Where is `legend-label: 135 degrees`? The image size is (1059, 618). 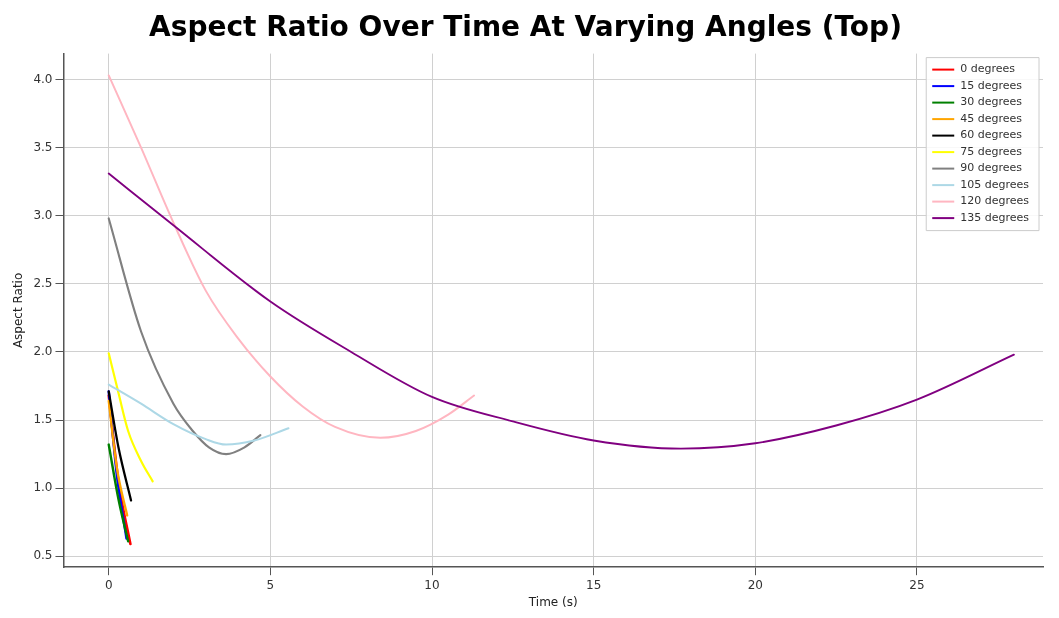
legend-label: 135 degrees is located at coordinates (995, 217).